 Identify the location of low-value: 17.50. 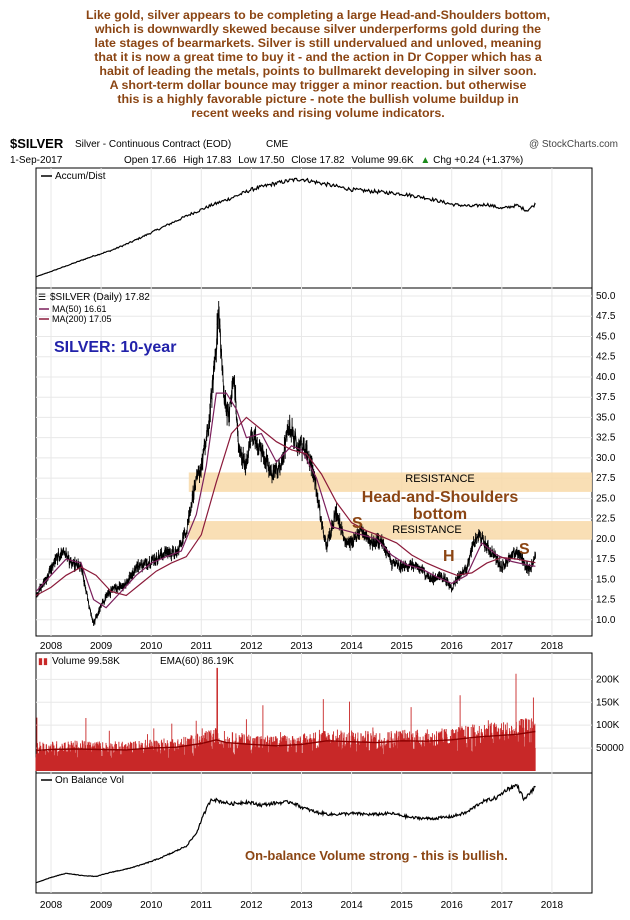
(271, 160).